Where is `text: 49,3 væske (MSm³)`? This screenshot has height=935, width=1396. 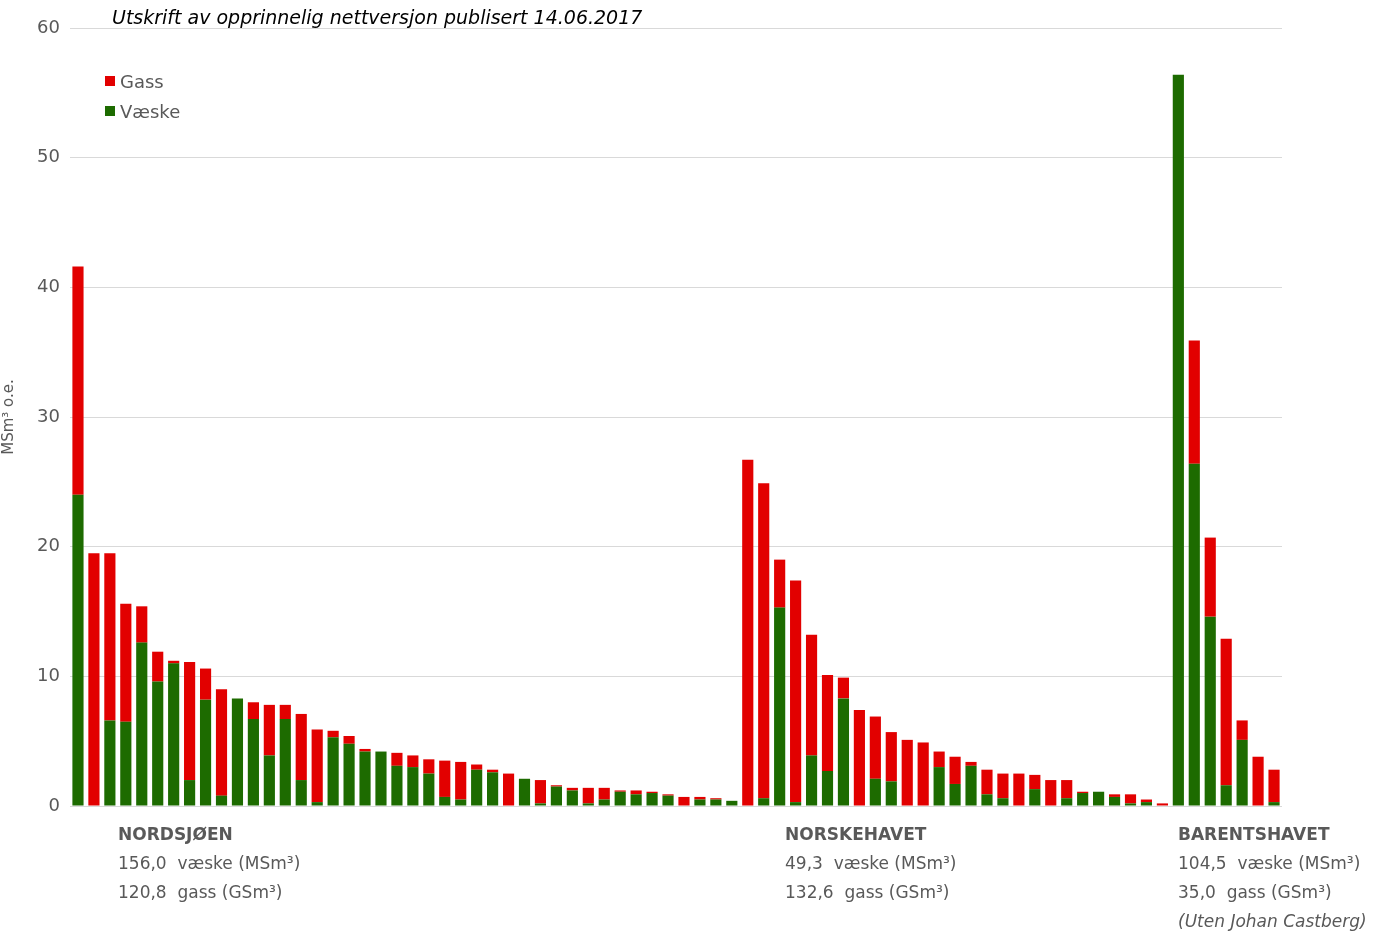
text: 49,3 væske (MSm³) is located at coordinates (871, 863).